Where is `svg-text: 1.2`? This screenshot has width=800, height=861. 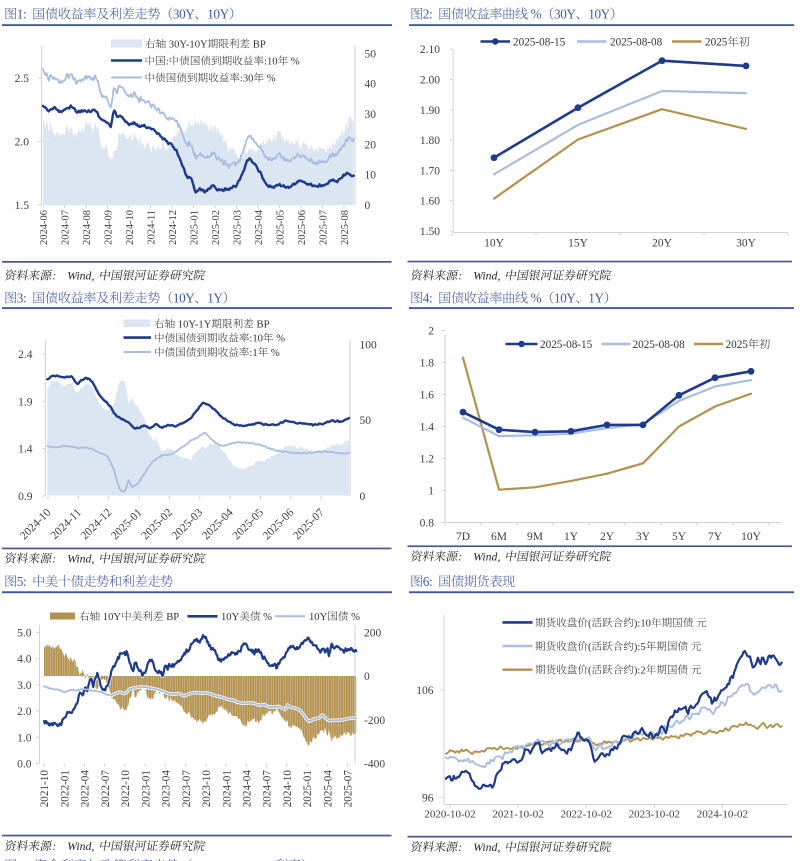 svg-text: 1.2 is located at coordinates (427, 460).